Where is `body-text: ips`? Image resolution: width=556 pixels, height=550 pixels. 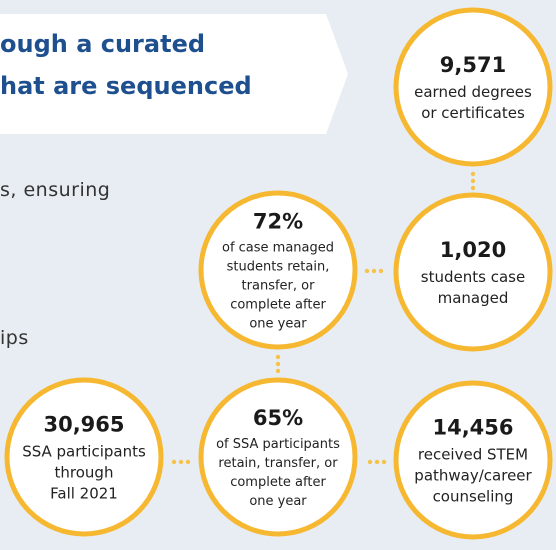 body-text: ips is located at coordinates (14, 338).